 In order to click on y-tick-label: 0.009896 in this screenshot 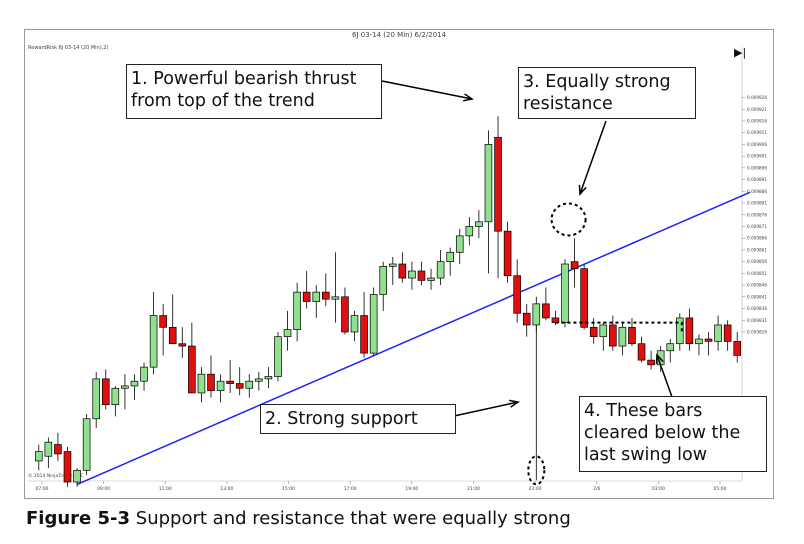, I will do `click(757, 167)`.